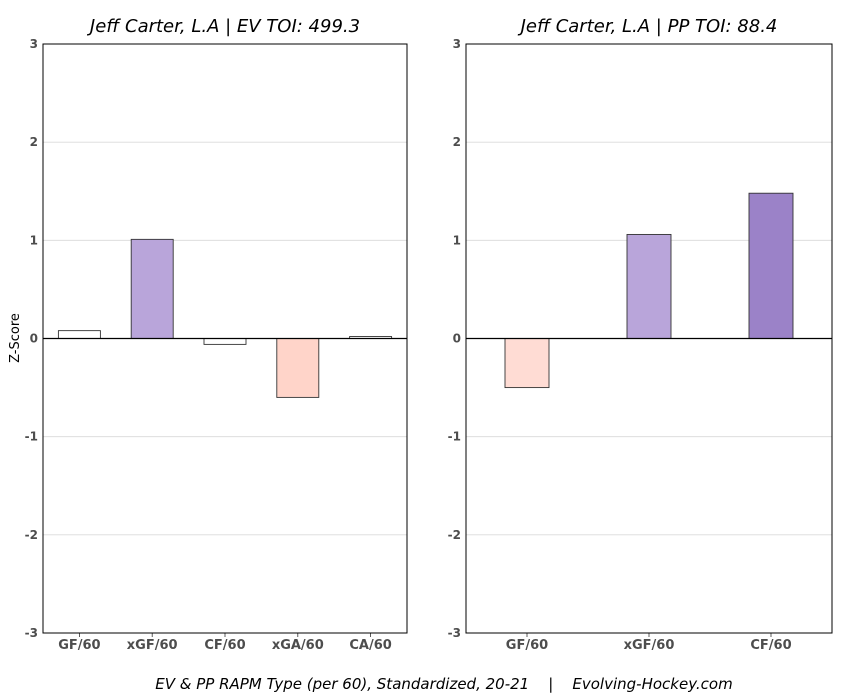 This screenshot has width=850, height=700. What do you see at coordinates (31, 535) in the screenshot?
I see `left-y-tick-label: -2` at bounding box center [31, 535].